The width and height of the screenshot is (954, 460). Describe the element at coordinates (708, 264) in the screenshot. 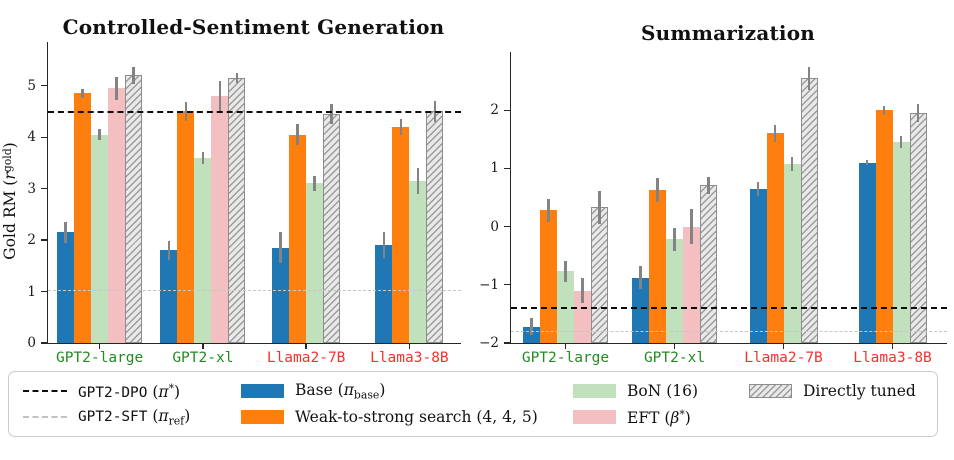

I see `bar-tuned-gpt2-xl` at that location.